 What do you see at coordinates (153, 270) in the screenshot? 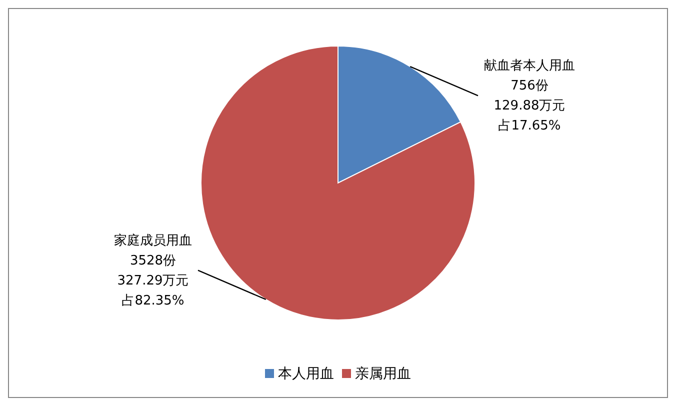
I see `data-label: 家庭成员用血 3528份 327.29万元占82.35%` at bounding box center [153, 270].